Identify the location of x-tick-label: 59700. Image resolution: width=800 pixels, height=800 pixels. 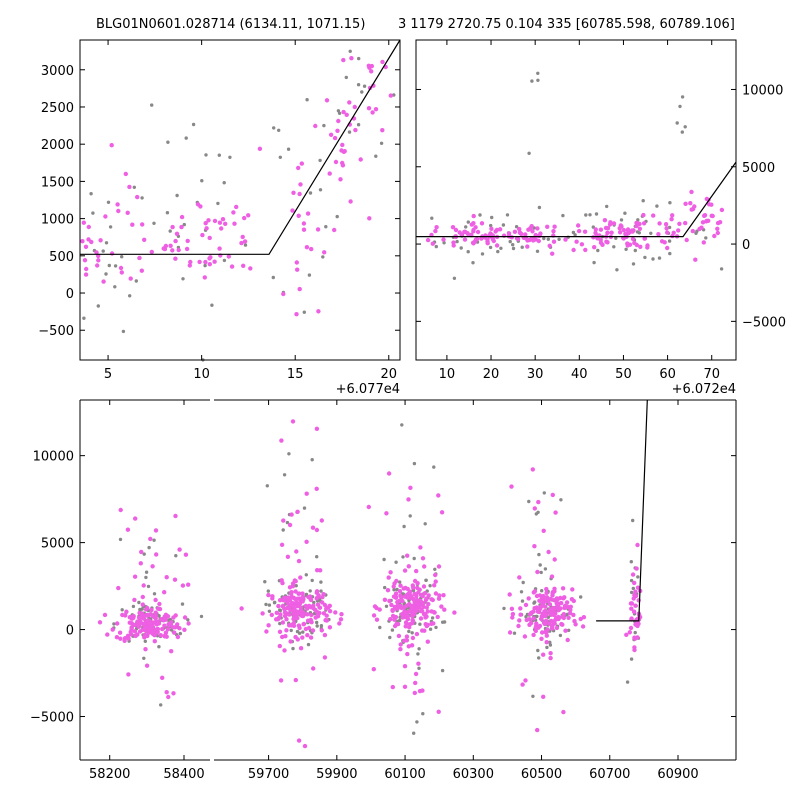
(268, 774).